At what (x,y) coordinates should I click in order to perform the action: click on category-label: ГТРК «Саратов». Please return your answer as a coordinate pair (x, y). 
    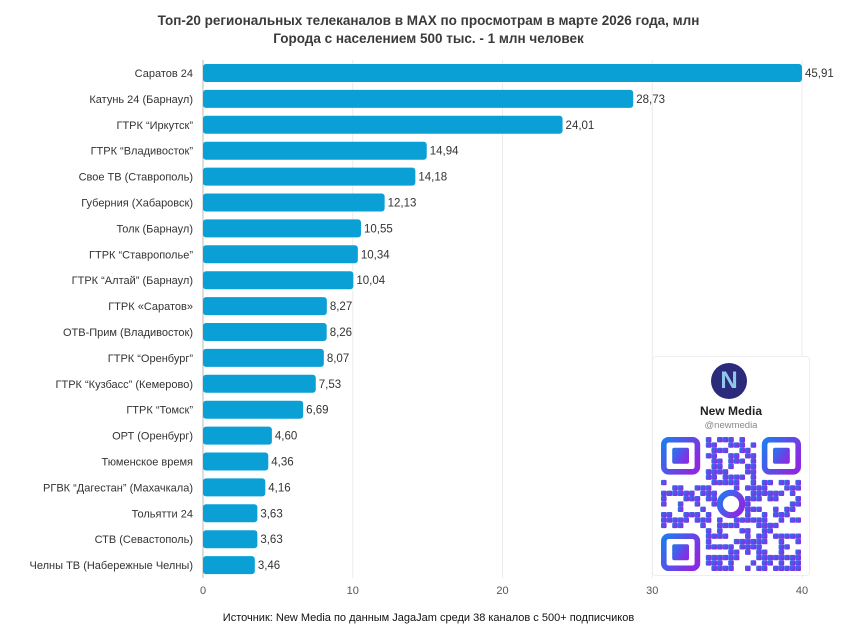
    Looking at the image, I should click on (150, 307).